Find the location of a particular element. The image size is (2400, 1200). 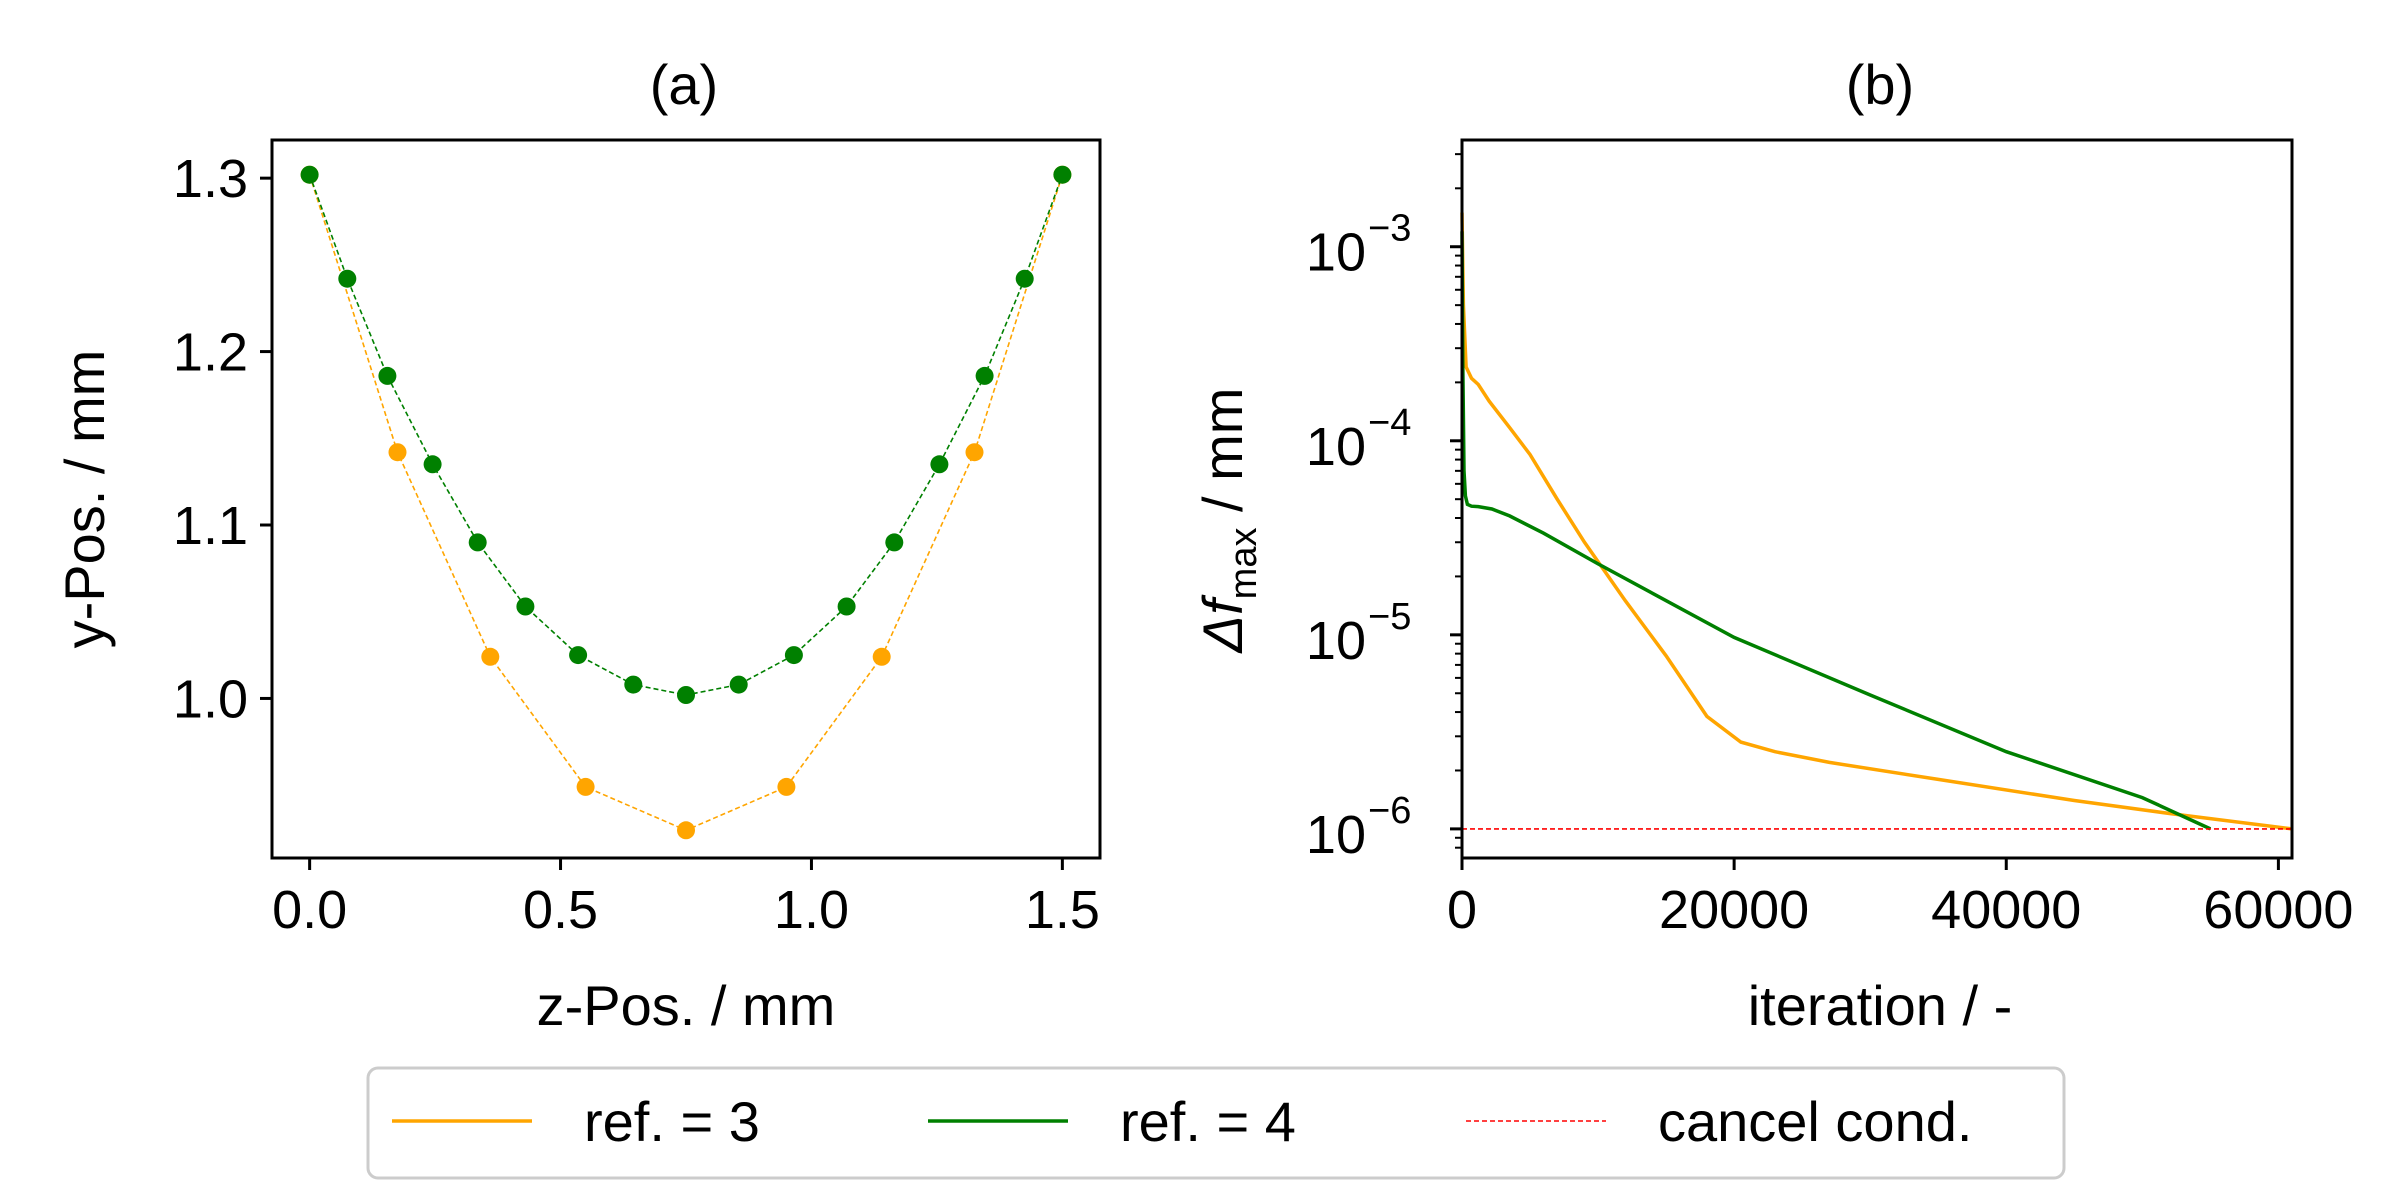

legend: ref. = 3 ref. = 4 cancel cond. is located at coordinates (1216, 1123).